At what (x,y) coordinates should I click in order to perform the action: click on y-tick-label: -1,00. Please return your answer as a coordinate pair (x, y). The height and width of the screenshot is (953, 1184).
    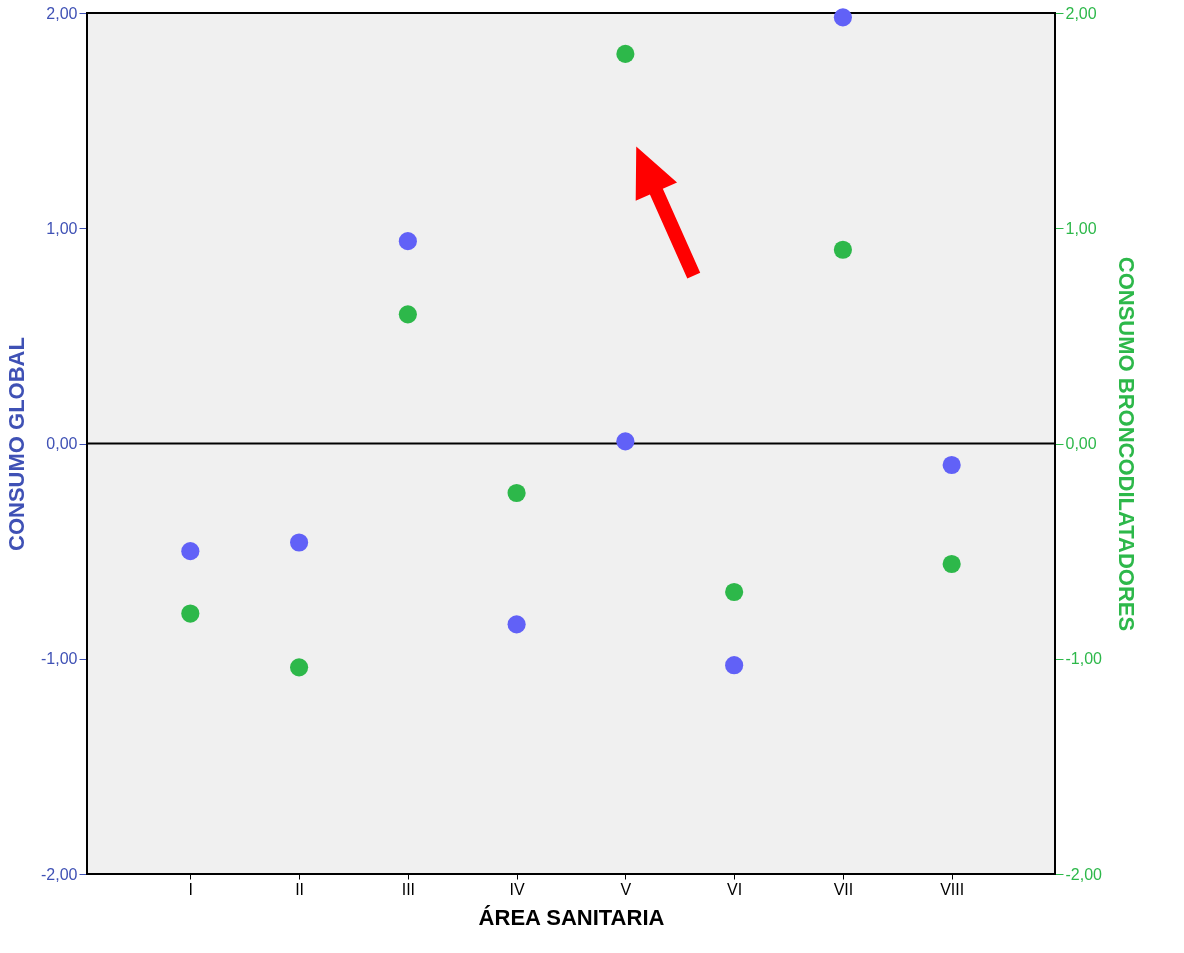
    Looking at the image, I should click on (59, 659).